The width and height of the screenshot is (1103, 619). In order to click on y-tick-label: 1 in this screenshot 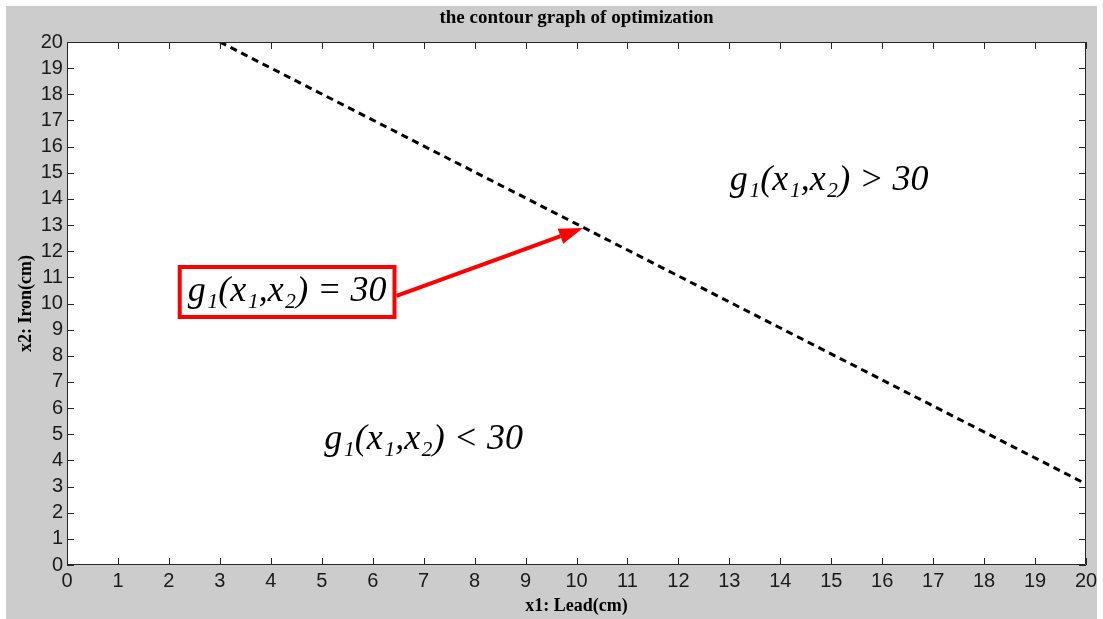, I will do `click(57, 537)`.